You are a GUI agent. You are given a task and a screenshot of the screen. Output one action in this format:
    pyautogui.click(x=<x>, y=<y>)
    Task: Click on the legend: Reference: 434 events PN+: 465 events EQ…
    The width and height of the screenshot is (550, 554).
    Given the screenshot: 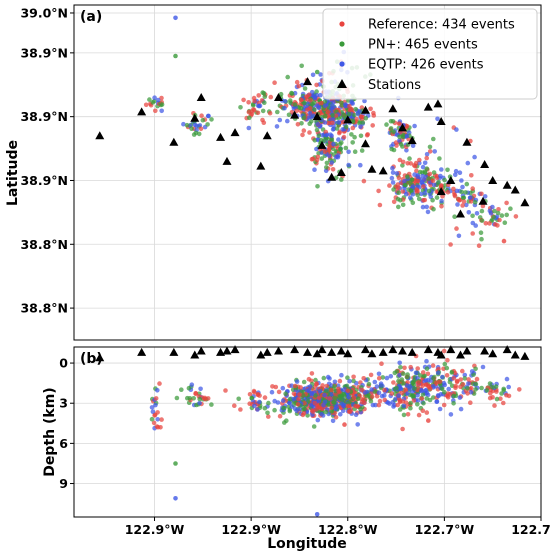 What is the action you would take?
    pyautogui.click(x=430, y=54)
    